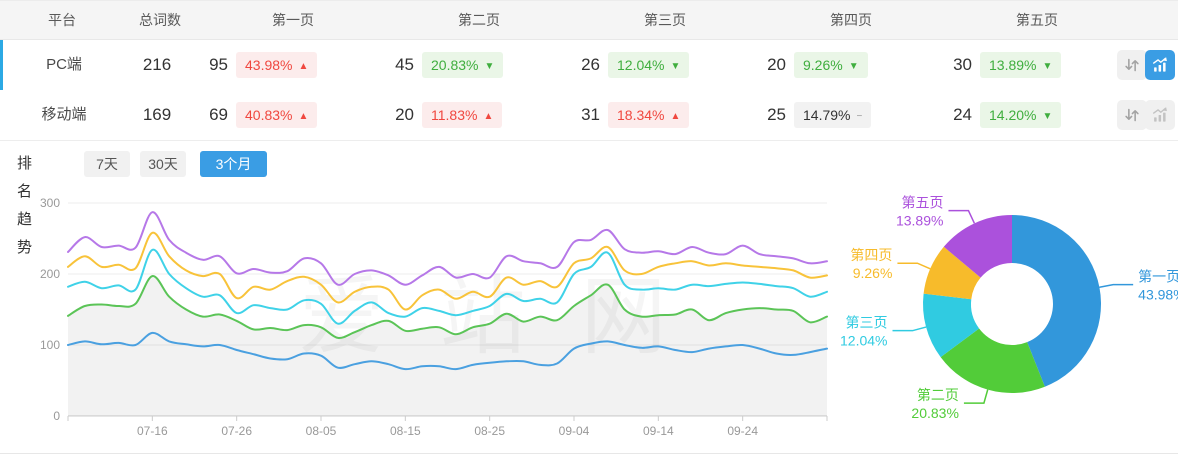 The width and height of the screenshot is (1178, 455). What do you see at coordinates (951, 325) in the screenshot?
I see `pie-slice-第三页` at bounding box center [951, 325].